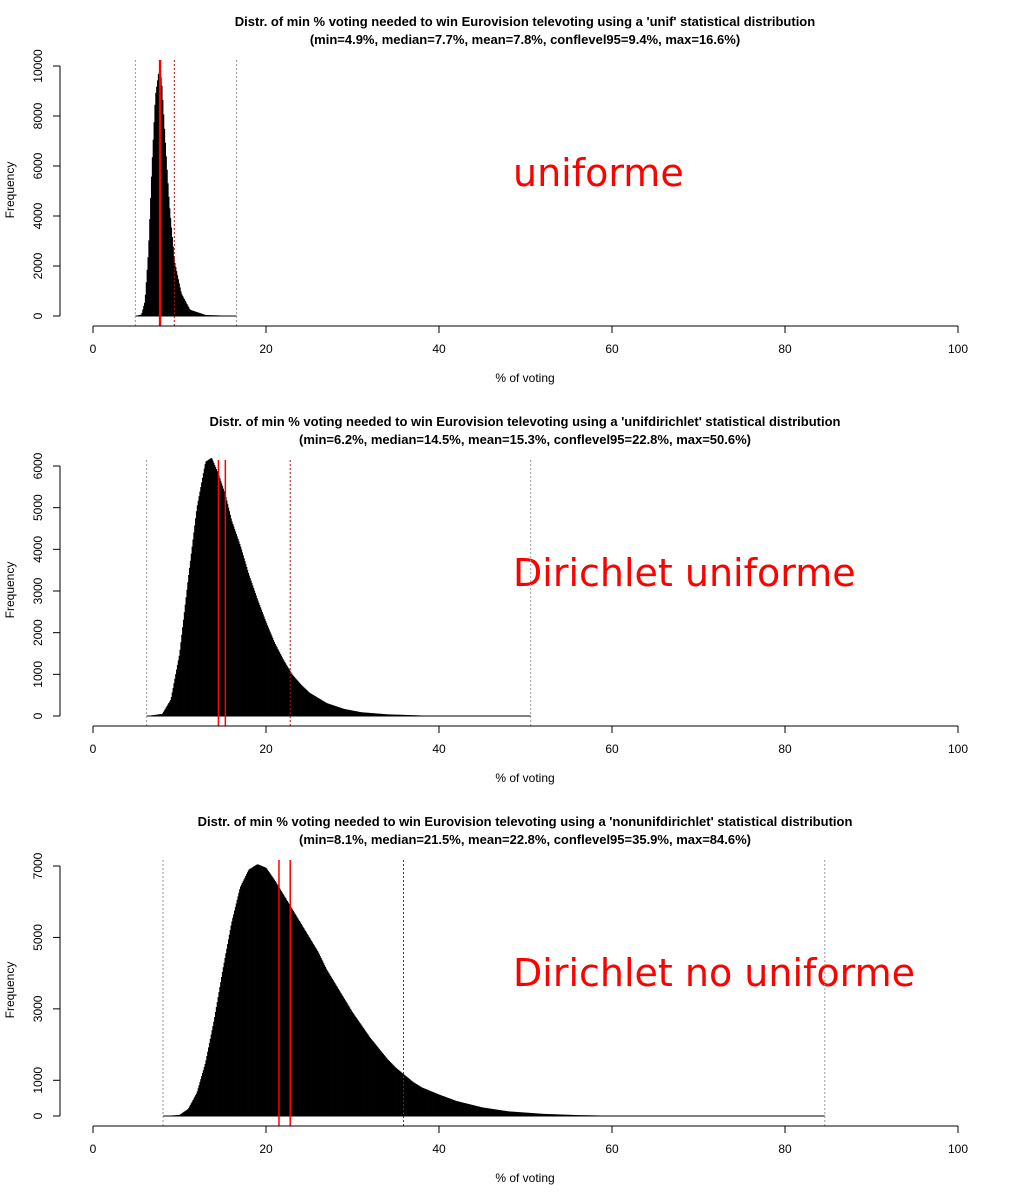 The width and height of the screenshot is (1024, 1200). Describe the element at coordinates (714, 973) in the screenshot. I see `annotation-label: Dirichlet no uniforme` at that location.